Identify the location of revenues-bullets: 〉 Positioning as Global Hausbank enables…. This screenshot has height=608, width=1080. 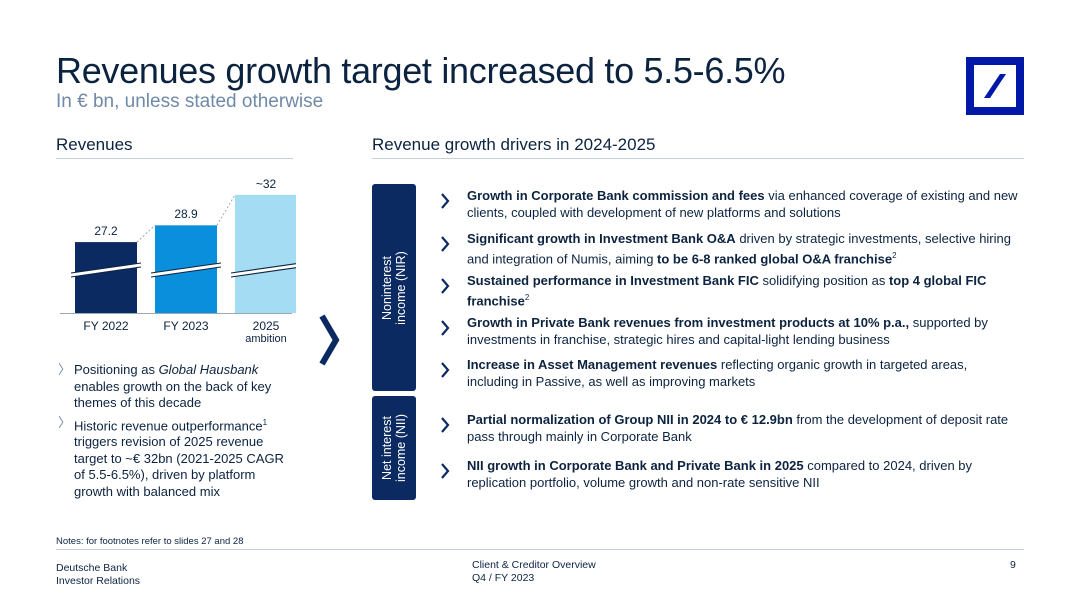
(176, 432).